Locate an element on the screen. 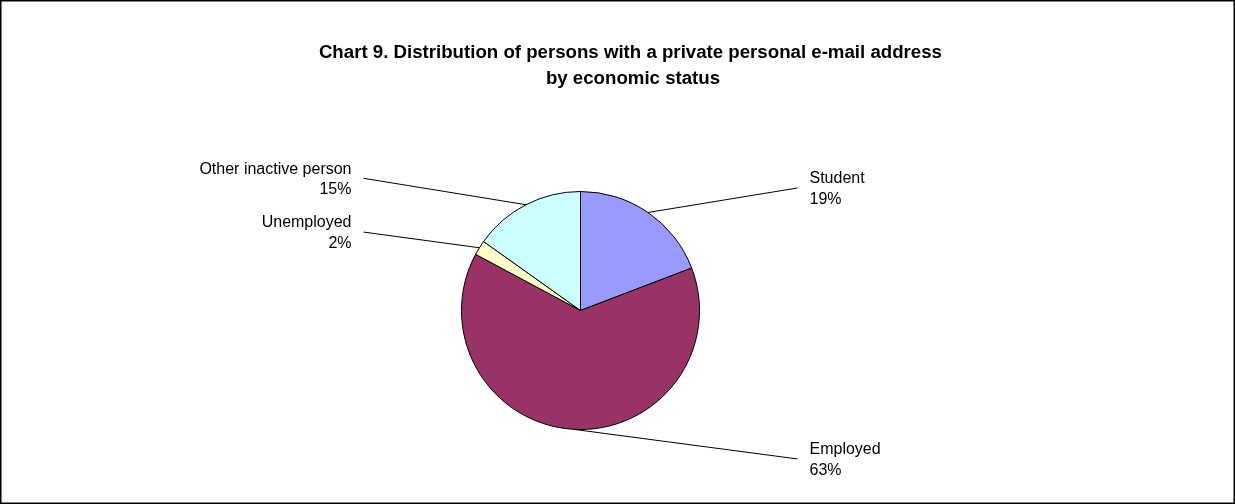 This screenshot has height=504, width=1235. chart-title: Chart 9. Distribution of persons with a private personal e-mail address by economic status is located at coordinates (630, 64).